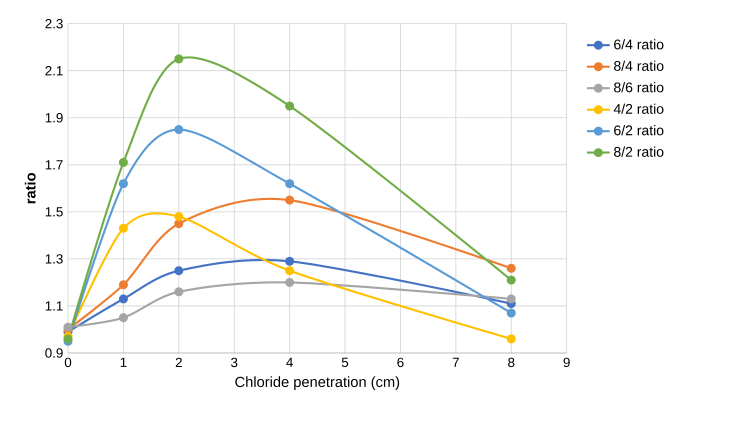  I want to click on x-tick-label: 5, so click(345, 363).